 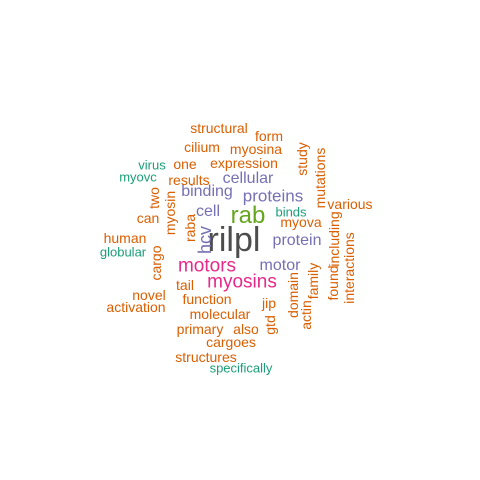 I want to click on word-form: form, so click(x=269, y=136).